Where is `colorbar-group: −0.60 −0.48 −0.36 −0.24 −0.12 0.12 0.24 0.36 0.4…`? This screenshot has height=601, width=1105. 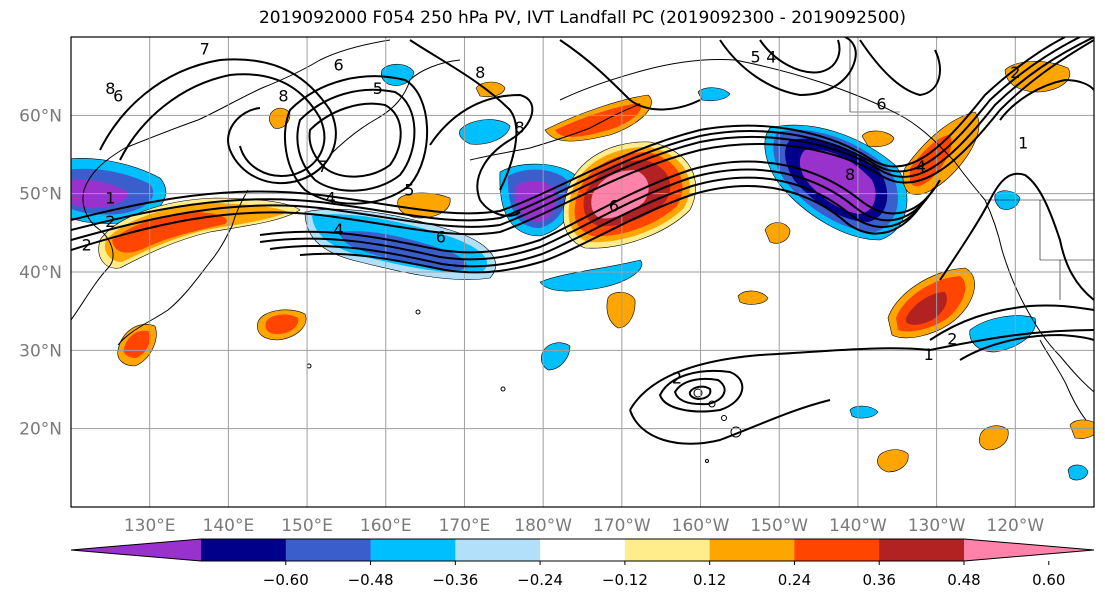
colorbar-group: −0.60 −0.48 −0.36 −0.24 −0.12 0.12 0.24 0.36 0.4… is located at coordinates (582, 563).